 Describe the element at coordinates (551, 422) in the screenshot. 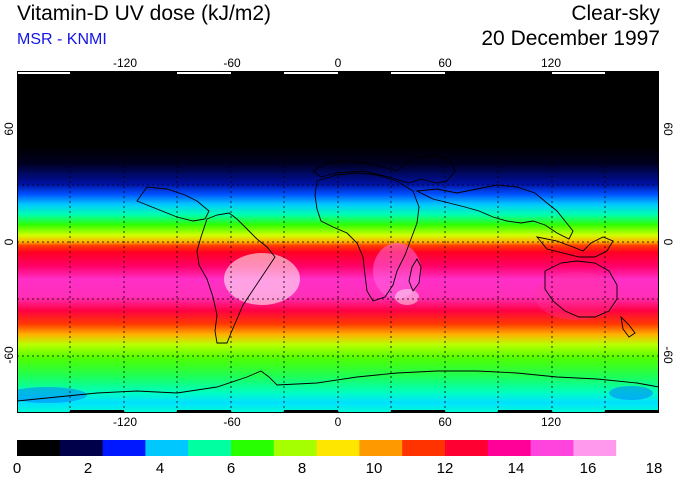

I see `bottom-lon-tick-label: 120` at that location.